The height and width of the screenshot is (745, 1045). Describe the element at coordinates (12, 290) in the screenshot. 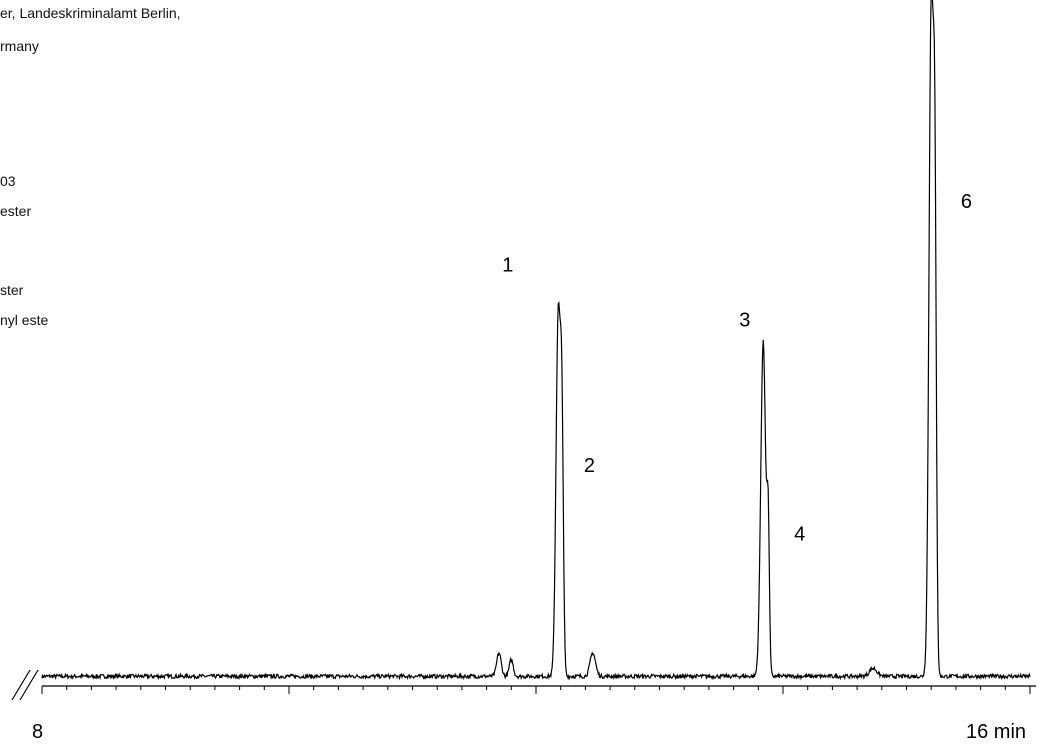

I see `header-note-line-5: ster` at that location.